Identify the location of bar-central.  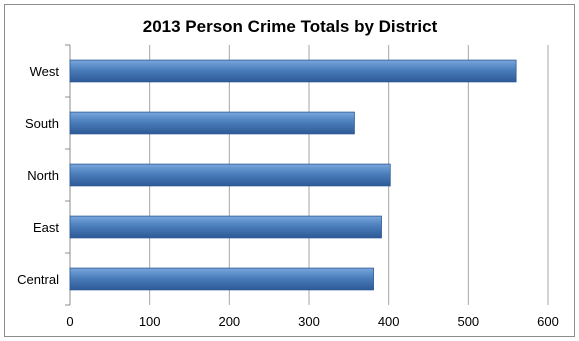
(221, 279).